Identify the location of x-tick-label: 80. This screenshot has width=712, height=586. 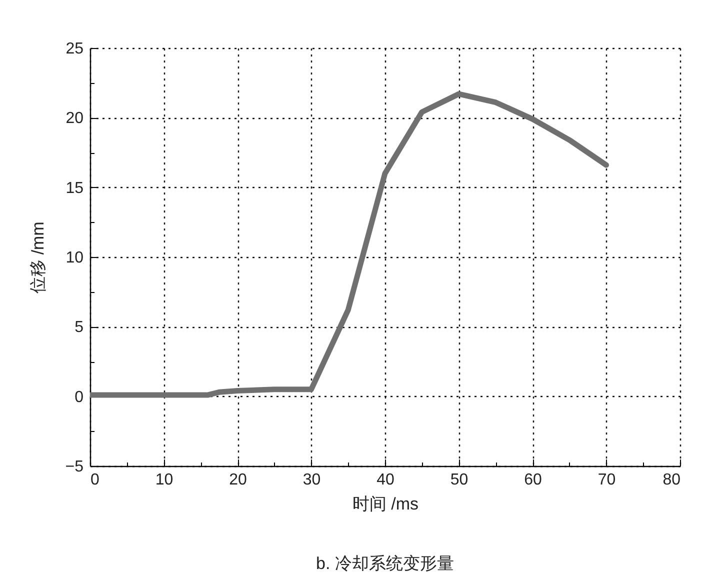
(671, 480).